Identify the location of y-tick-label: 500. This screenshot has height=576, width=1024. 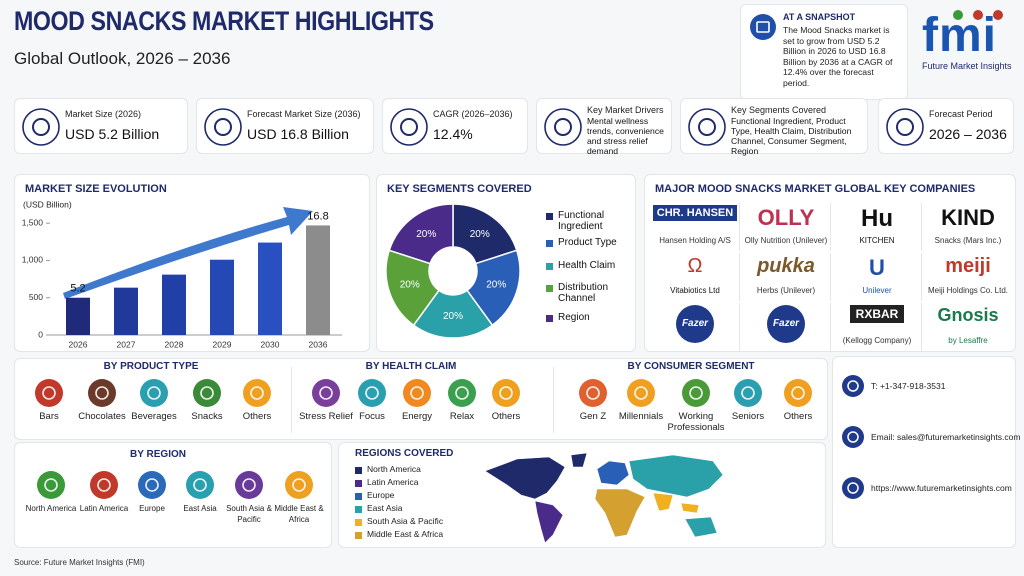
(36, 297).